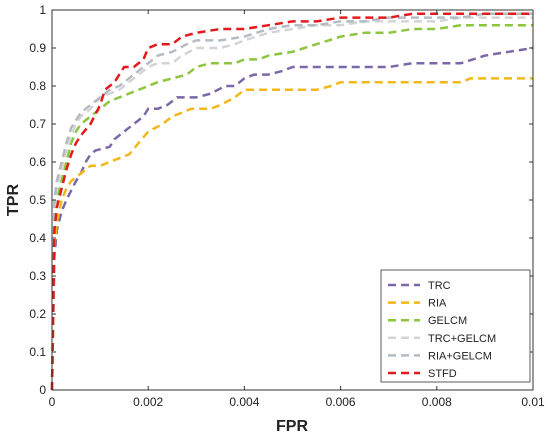 Image resolution: width=550 pixels, height=439 pixels. Describe the element at coordinates (442, 330) in the screenshot. I see `legend-items: TRC RIA GELCM TRC+GELCM RIA+GELCM STFD` at that location.